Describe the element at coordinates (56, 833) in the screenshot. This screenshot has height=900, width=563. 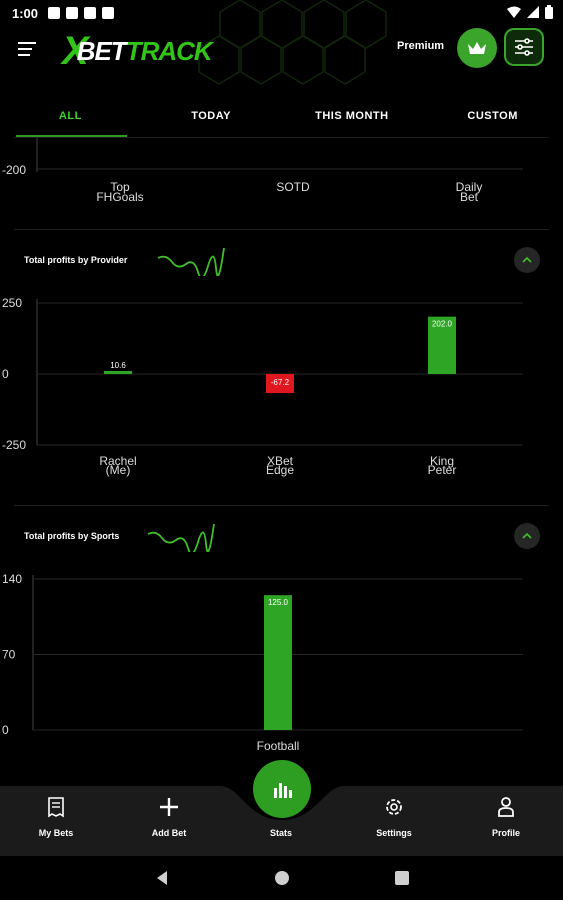
I see `nav-label: My Bets` at that location.